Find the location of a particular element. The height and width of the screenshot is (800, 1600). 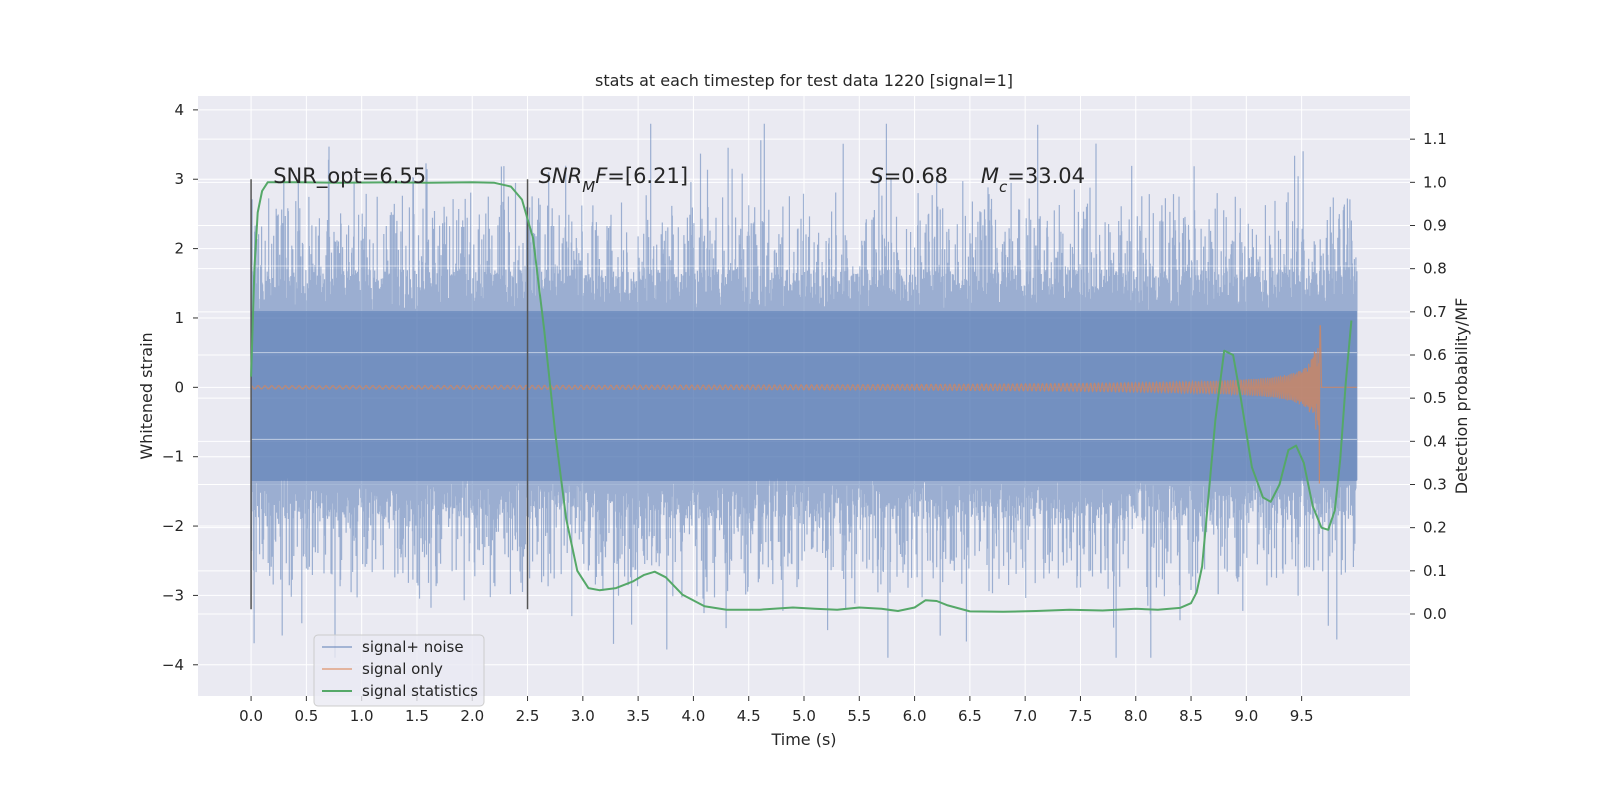

signal-noise-core is located at coordinates (804, 396).